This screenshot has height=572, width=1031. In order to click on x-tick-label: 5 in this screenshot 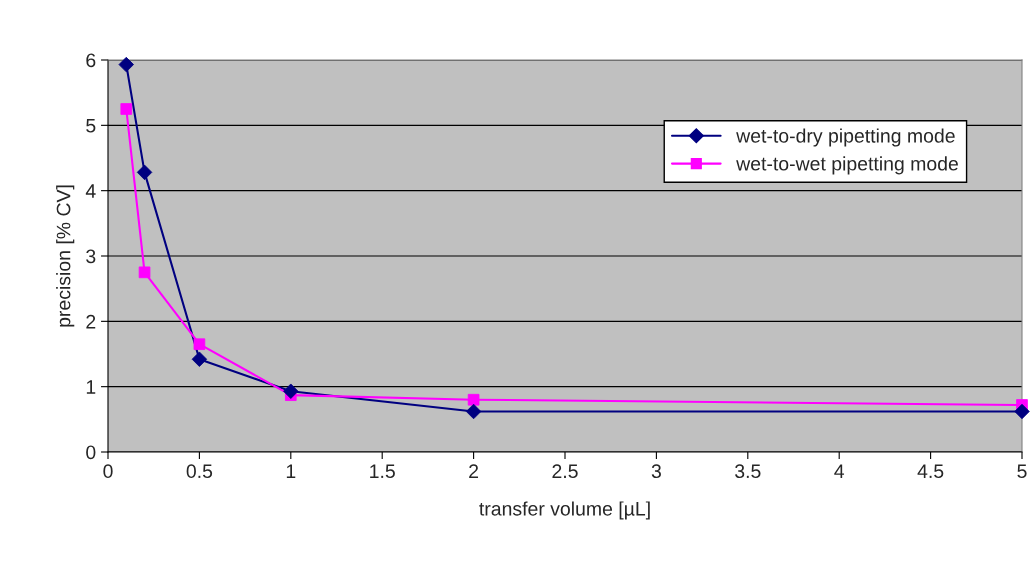, I will do `click(1022, 471)`.